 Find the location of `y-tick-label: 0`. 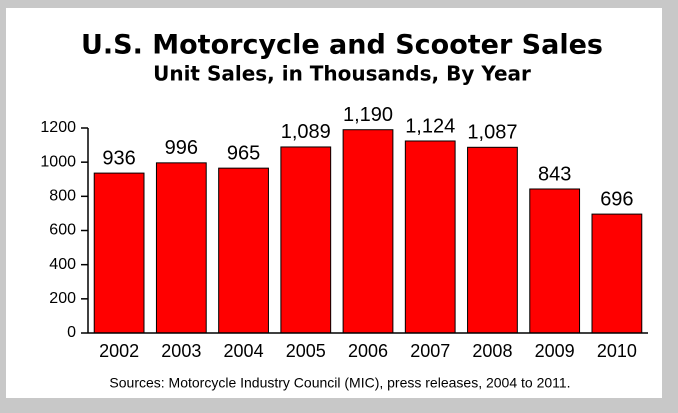

y-tick-label: 0 is located at coordinates (71, 332).